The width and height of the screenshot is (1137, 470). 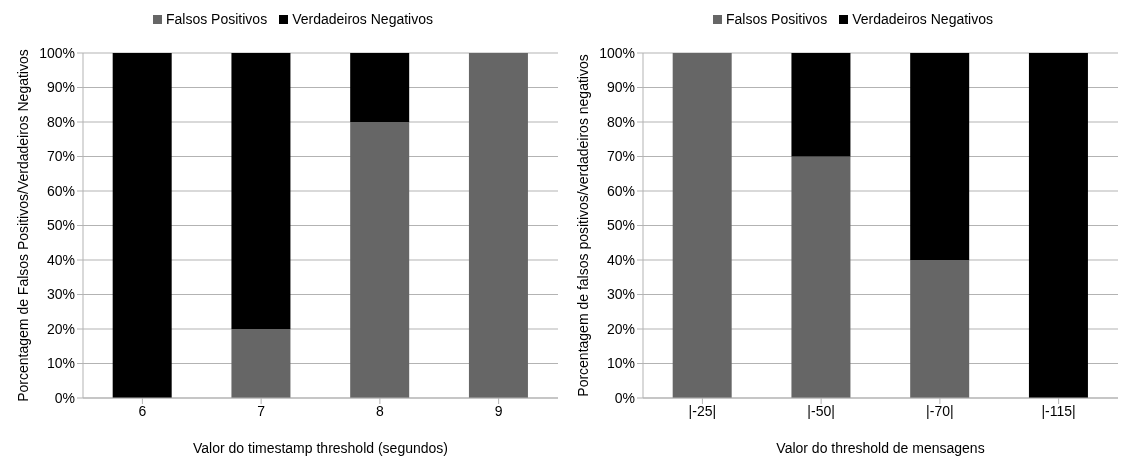 I want to click on x-tick-label: 9, so click(x=498, y=410).